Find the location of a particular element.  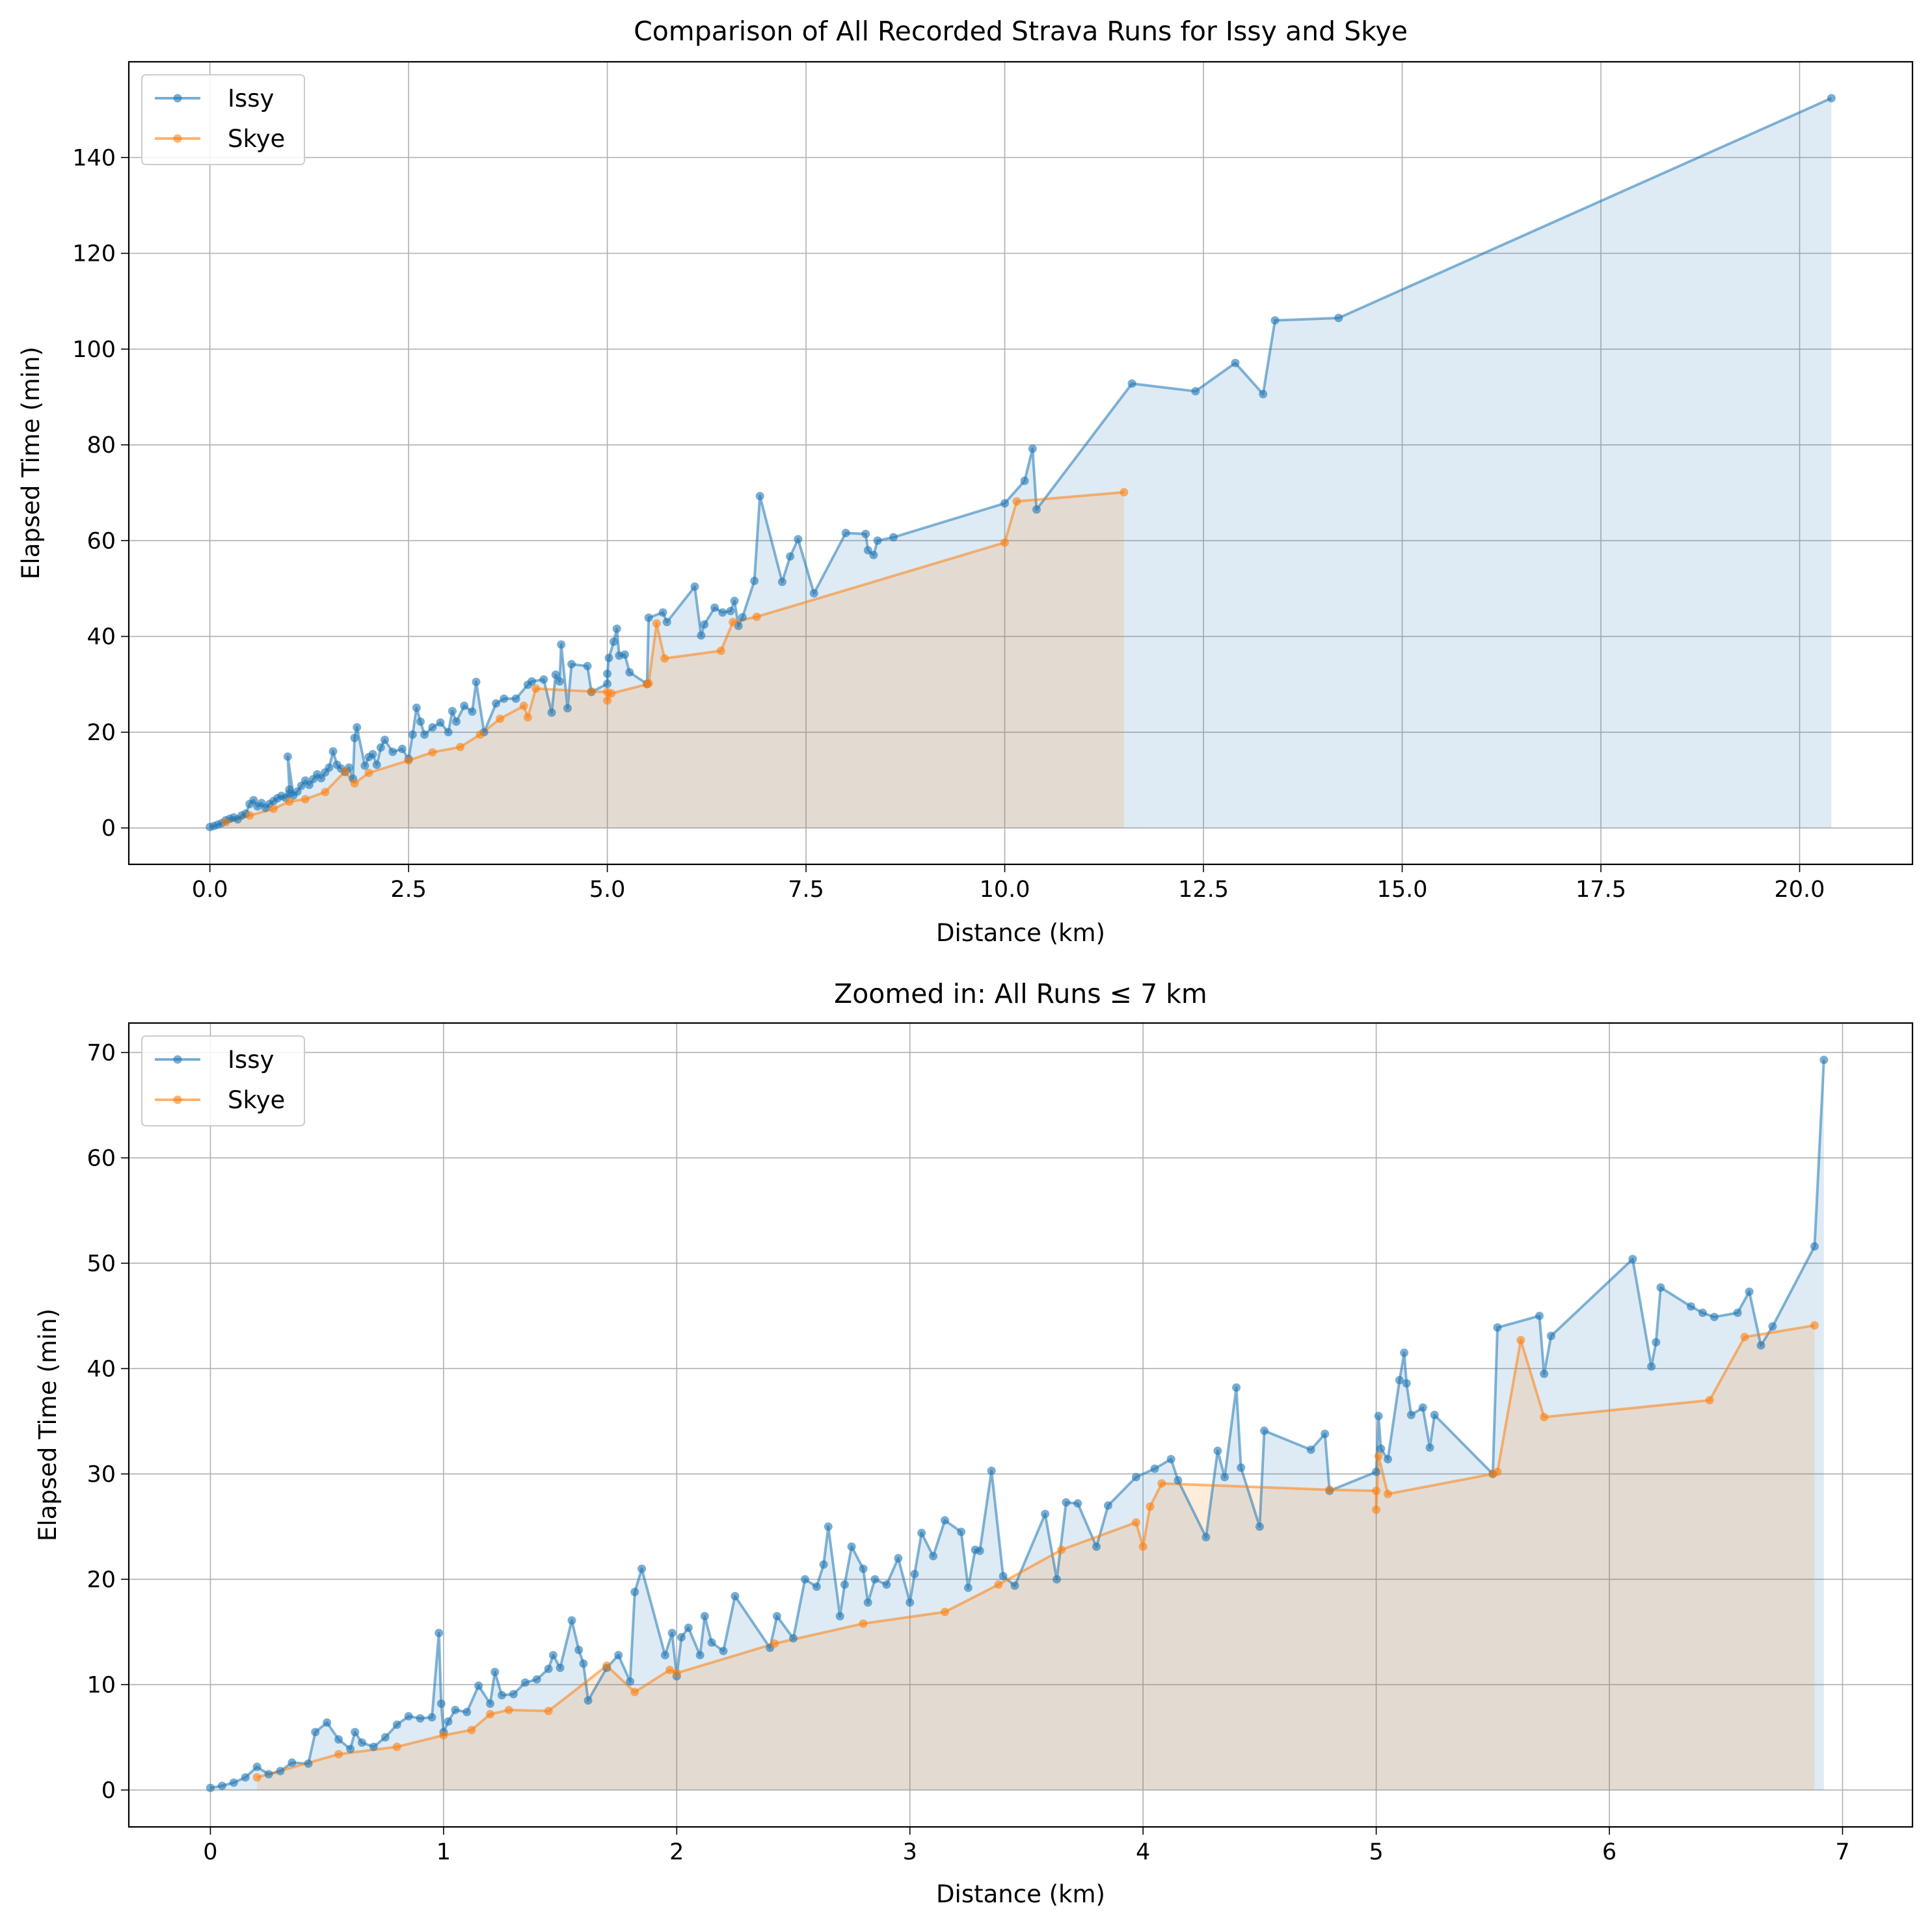

y-tick-label: 60 is located at coordinates (101, 1158).